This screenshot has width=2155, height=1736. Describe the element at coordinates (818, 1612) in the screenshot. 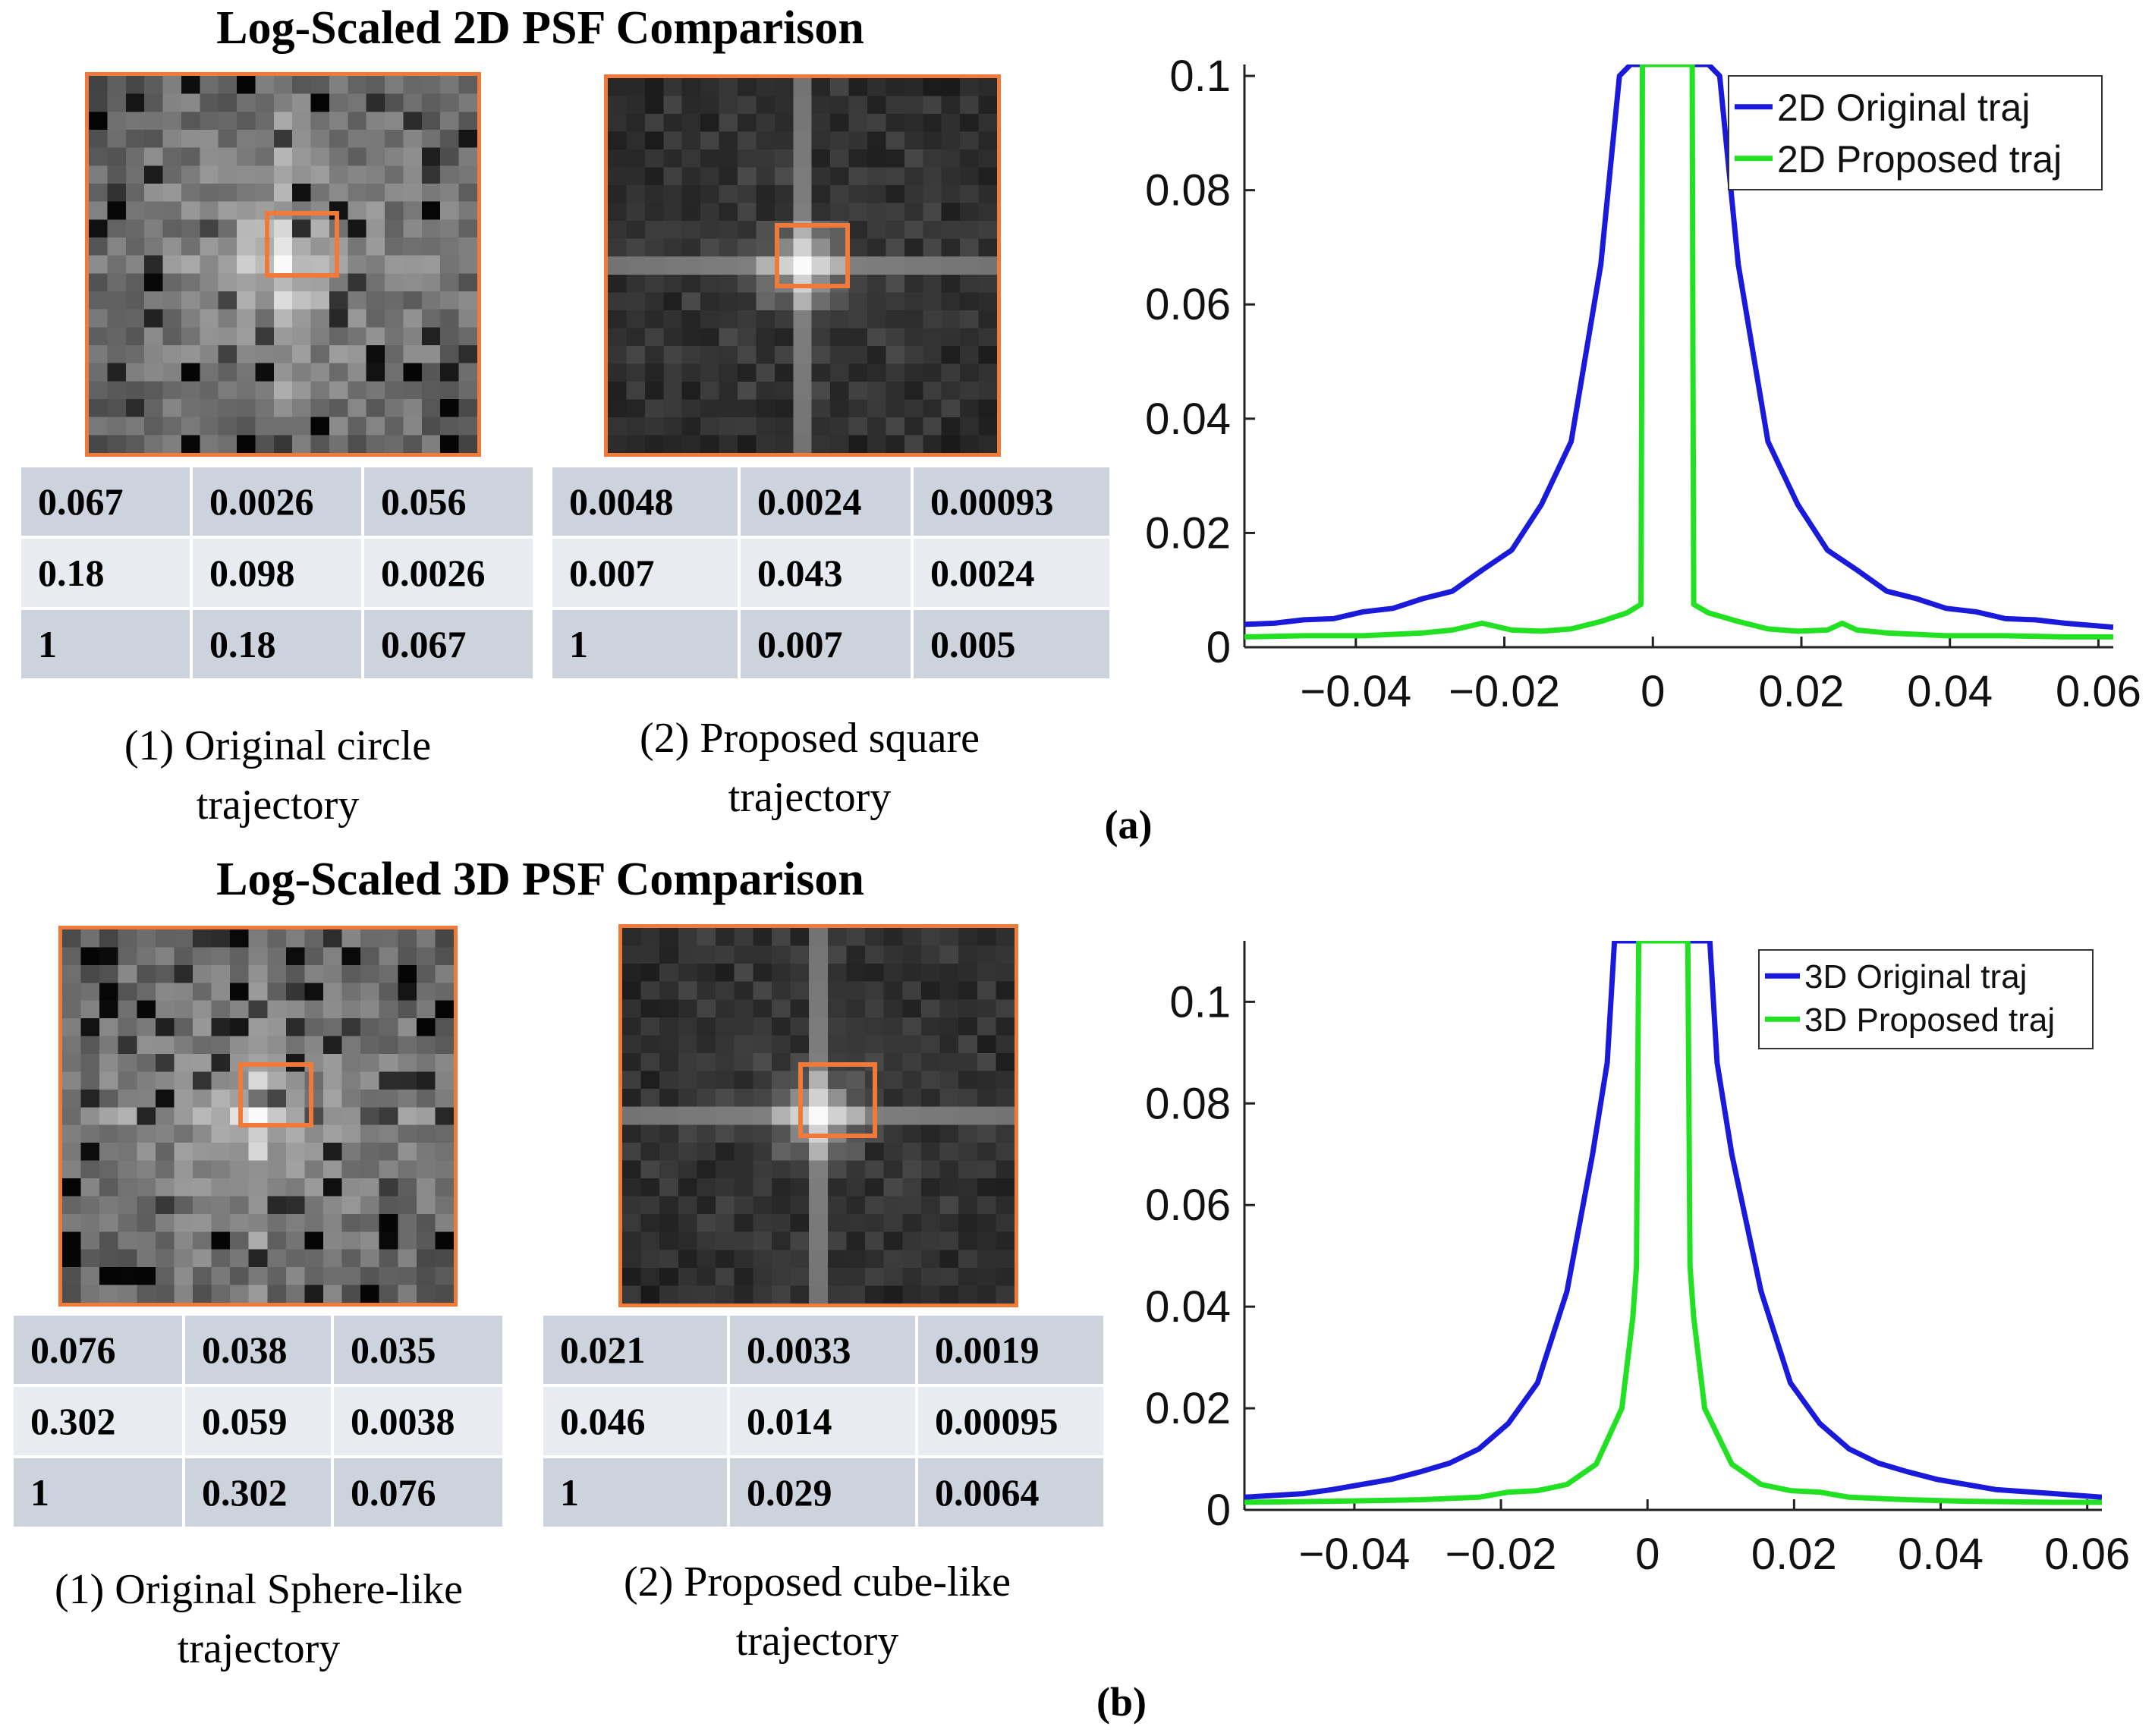

I see `caption-3d-proposed: (2) Proposed cube-like trajectory` at that location.